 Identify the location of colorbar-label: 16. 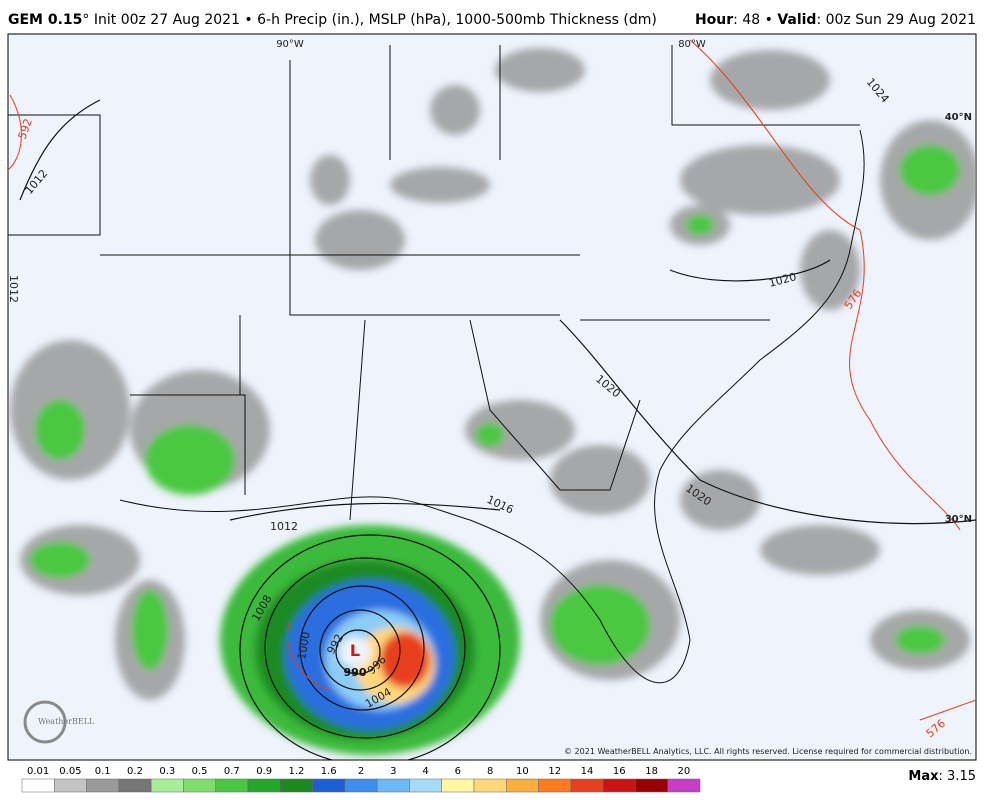
(619, 771).